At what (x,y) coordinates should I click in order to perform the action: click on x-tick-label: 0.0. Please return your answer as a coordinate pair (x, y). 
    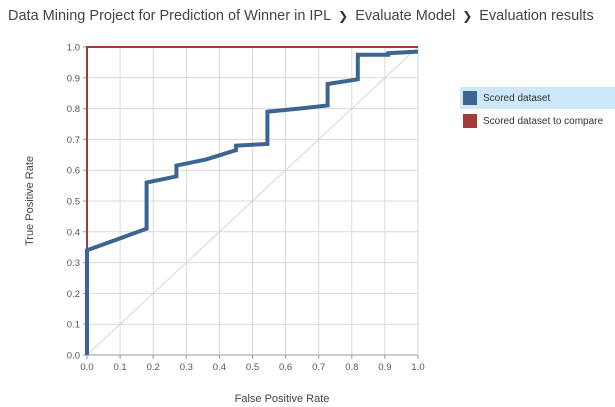
    Looking at the image, I should click on (86, 367).